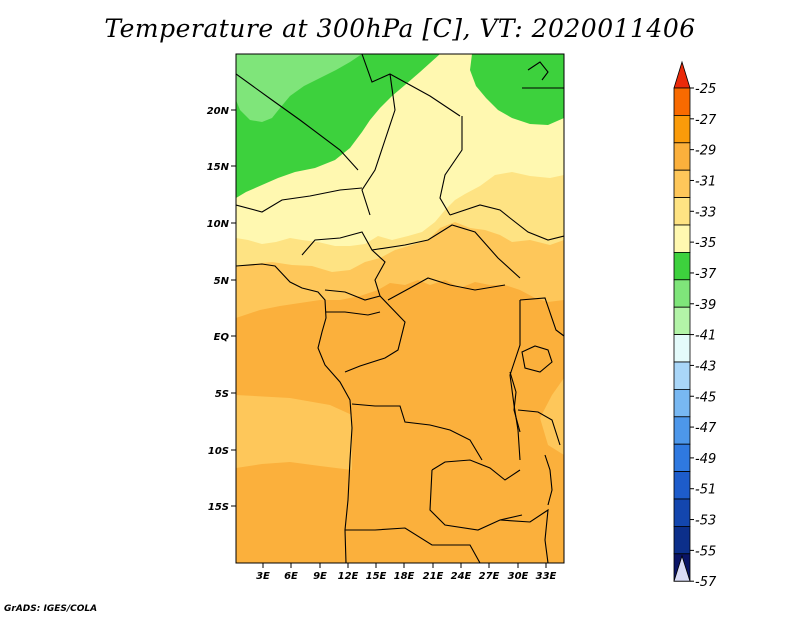 This screenshot has height=618, width=800. Describe the element at coordinates (222, 337) in the screenshot. I see `y-tick-label: EQ` at that location.